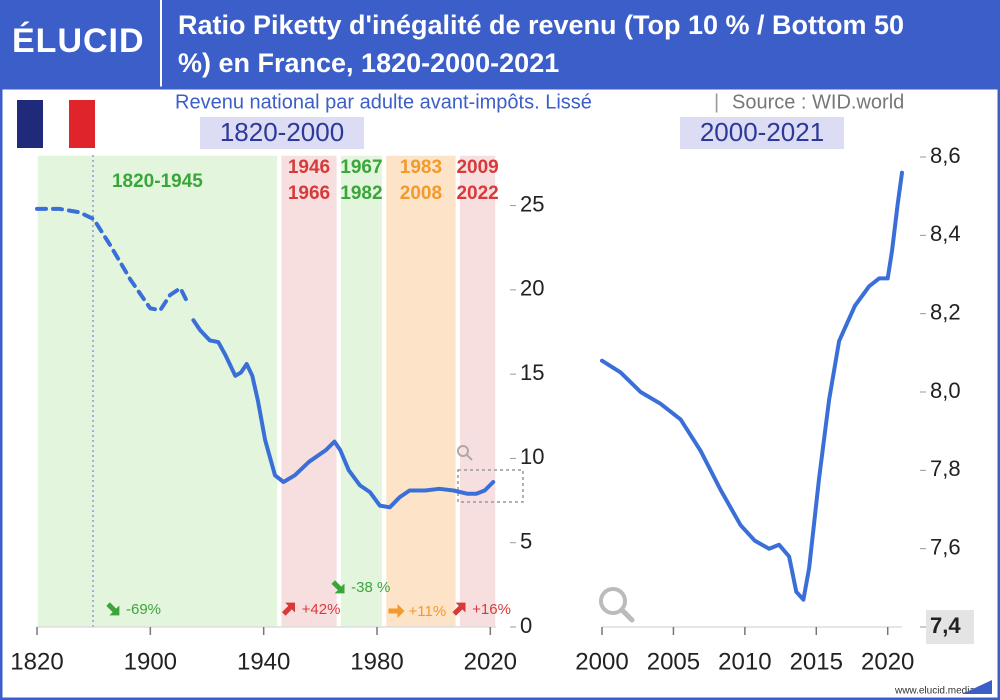 This screenshot has height=700, width=1000. What do you see at coordinates (526, 625) in the screenshot?
I see `y-tick-label: 0` at bounding box center [526, 625].